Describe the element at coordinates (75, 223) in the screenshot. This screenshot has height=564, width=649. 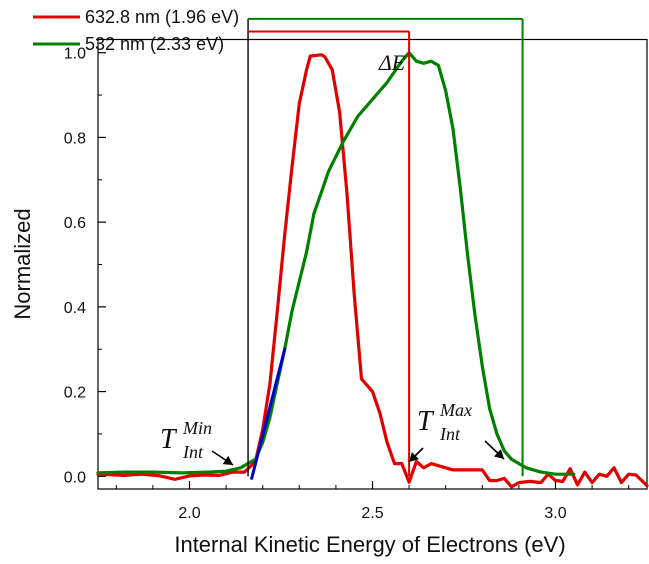
I see `y-tick-label: 0.6` at that location.